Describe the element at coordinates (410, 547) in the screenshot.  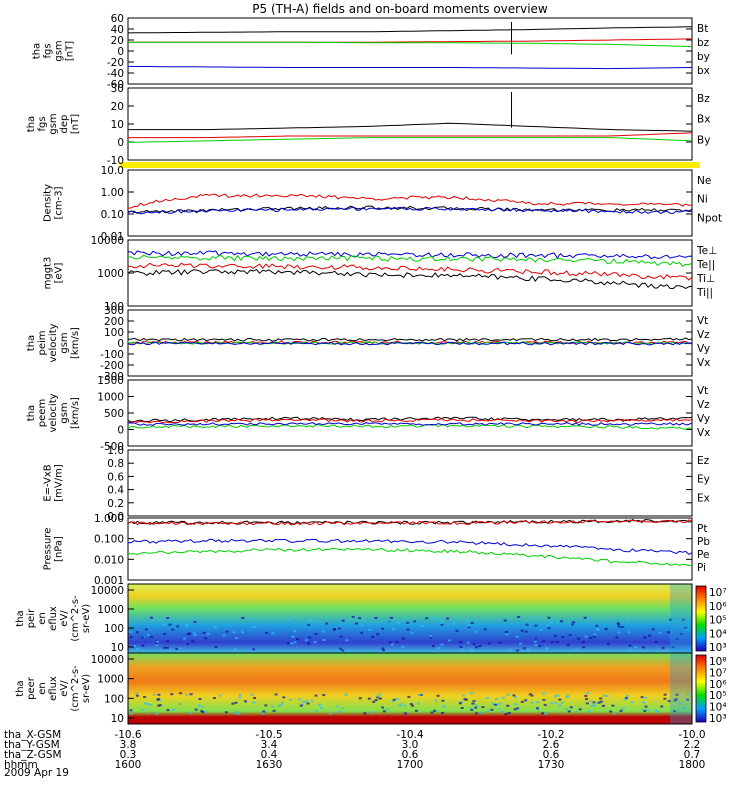
I see `series-line-Pi` at that location.